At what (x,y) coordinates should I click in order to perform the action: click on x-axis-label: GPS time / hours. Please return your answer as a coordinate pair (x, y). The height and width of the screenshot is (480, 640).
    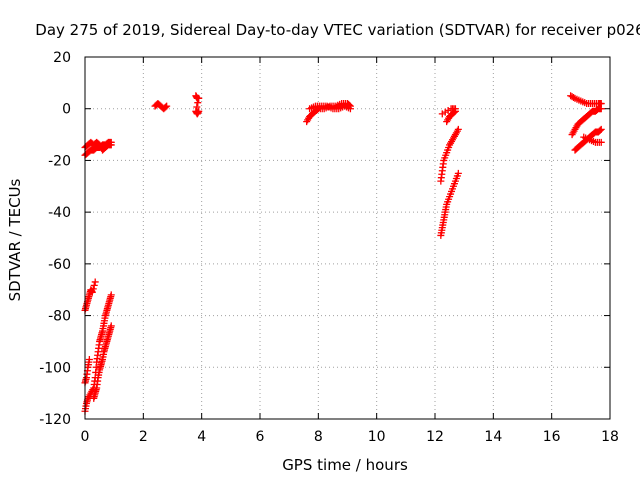
    Looking at the image, I should click on (345, 465).